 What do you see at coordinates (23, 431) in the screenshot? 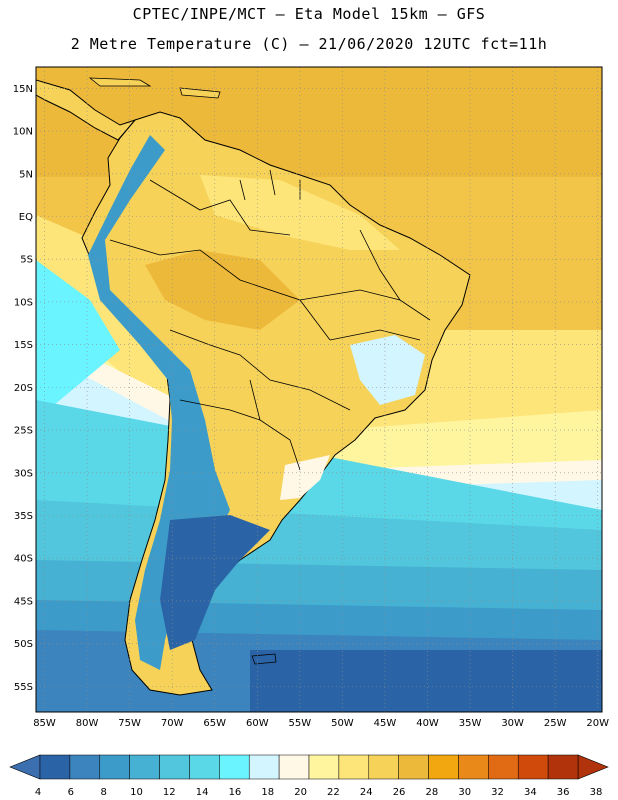
I see `lat-label: 25S` at bounding box center [23, 431].